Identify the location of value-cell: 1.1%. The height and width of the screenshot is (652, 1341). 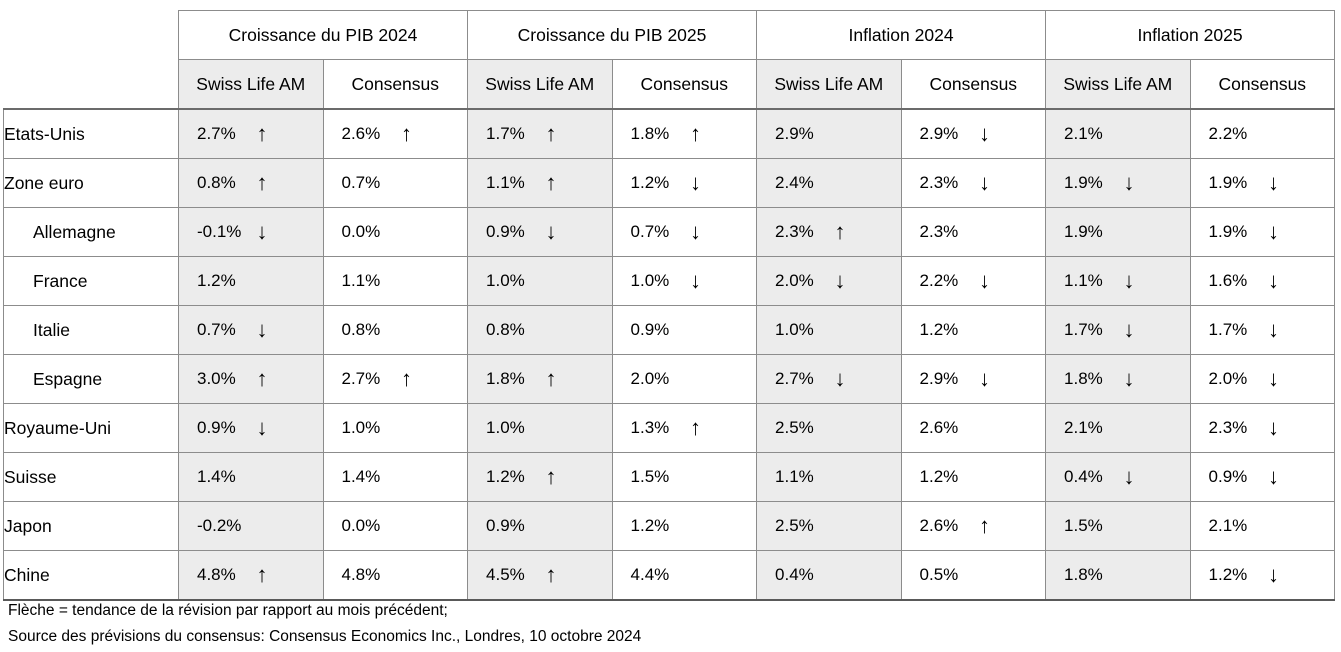
(395, 281).